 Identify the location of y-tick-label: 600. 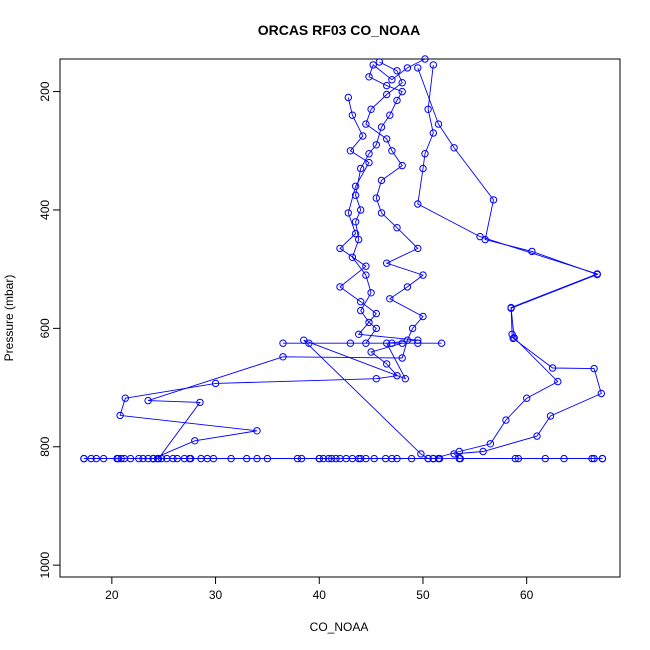
(45, 328).